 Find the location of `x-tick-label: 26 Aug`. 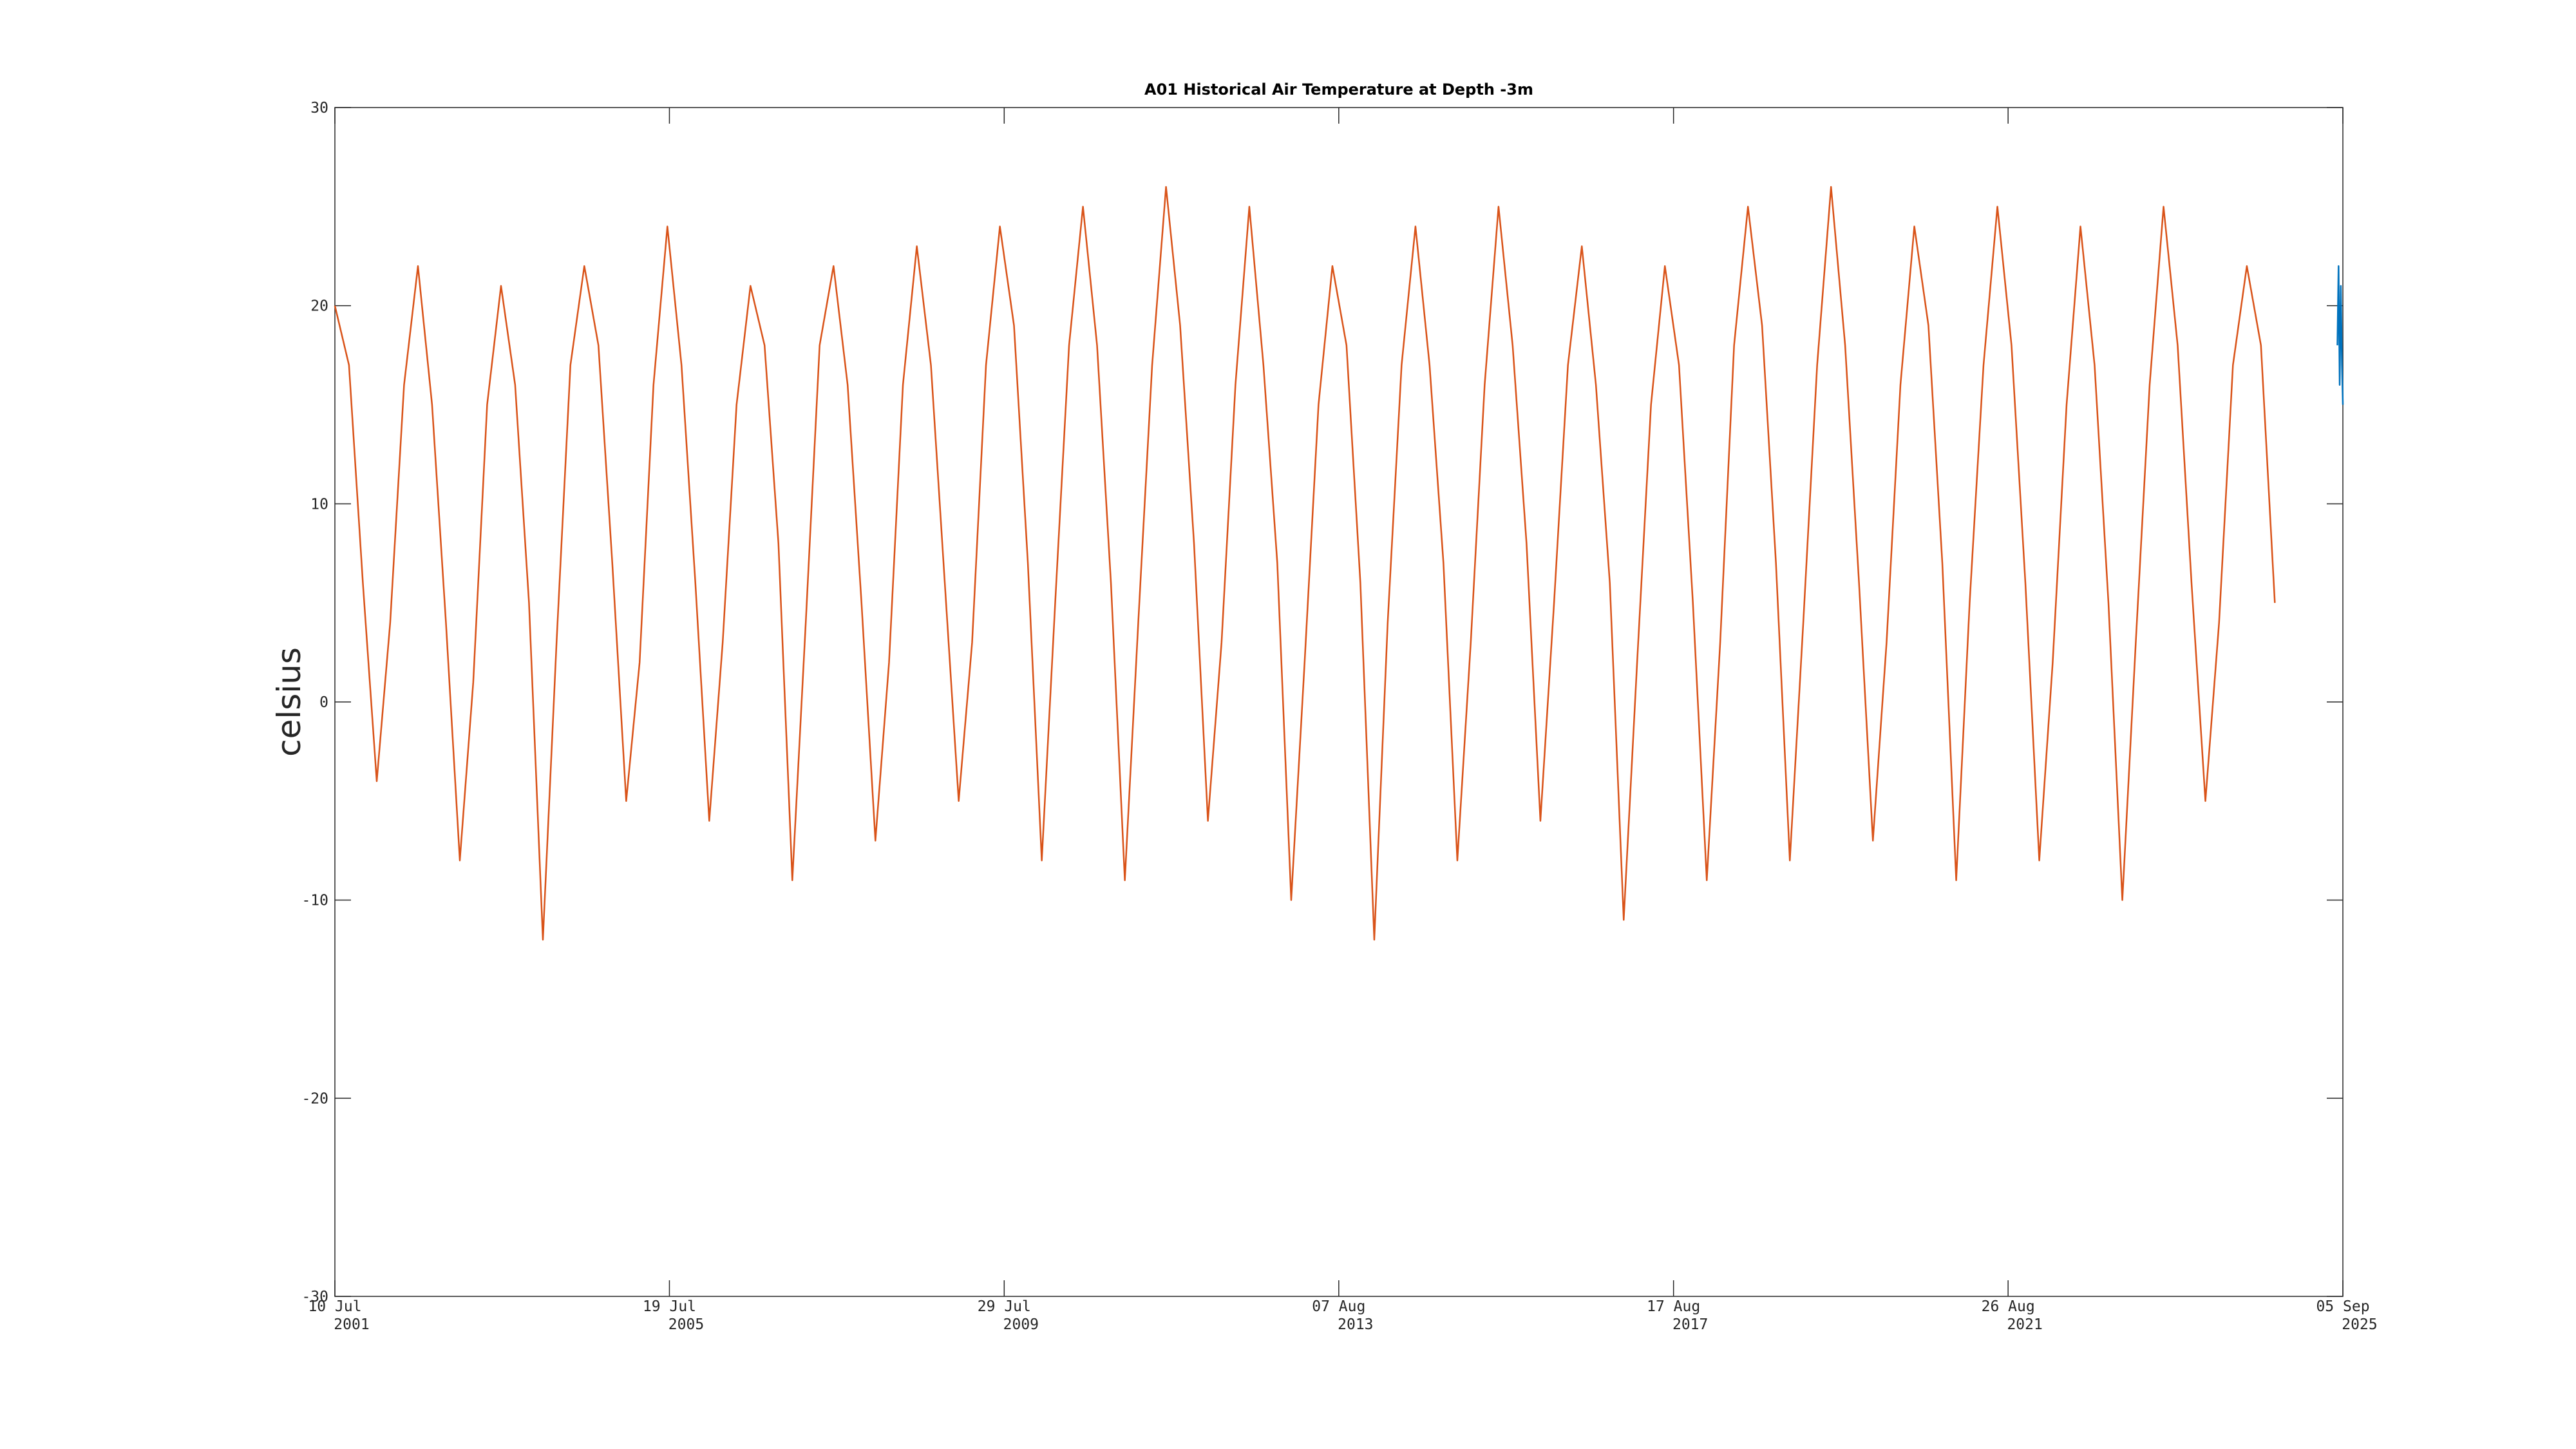

x-tick-label: 26 Aug is located at coordinates (2008, 1306).